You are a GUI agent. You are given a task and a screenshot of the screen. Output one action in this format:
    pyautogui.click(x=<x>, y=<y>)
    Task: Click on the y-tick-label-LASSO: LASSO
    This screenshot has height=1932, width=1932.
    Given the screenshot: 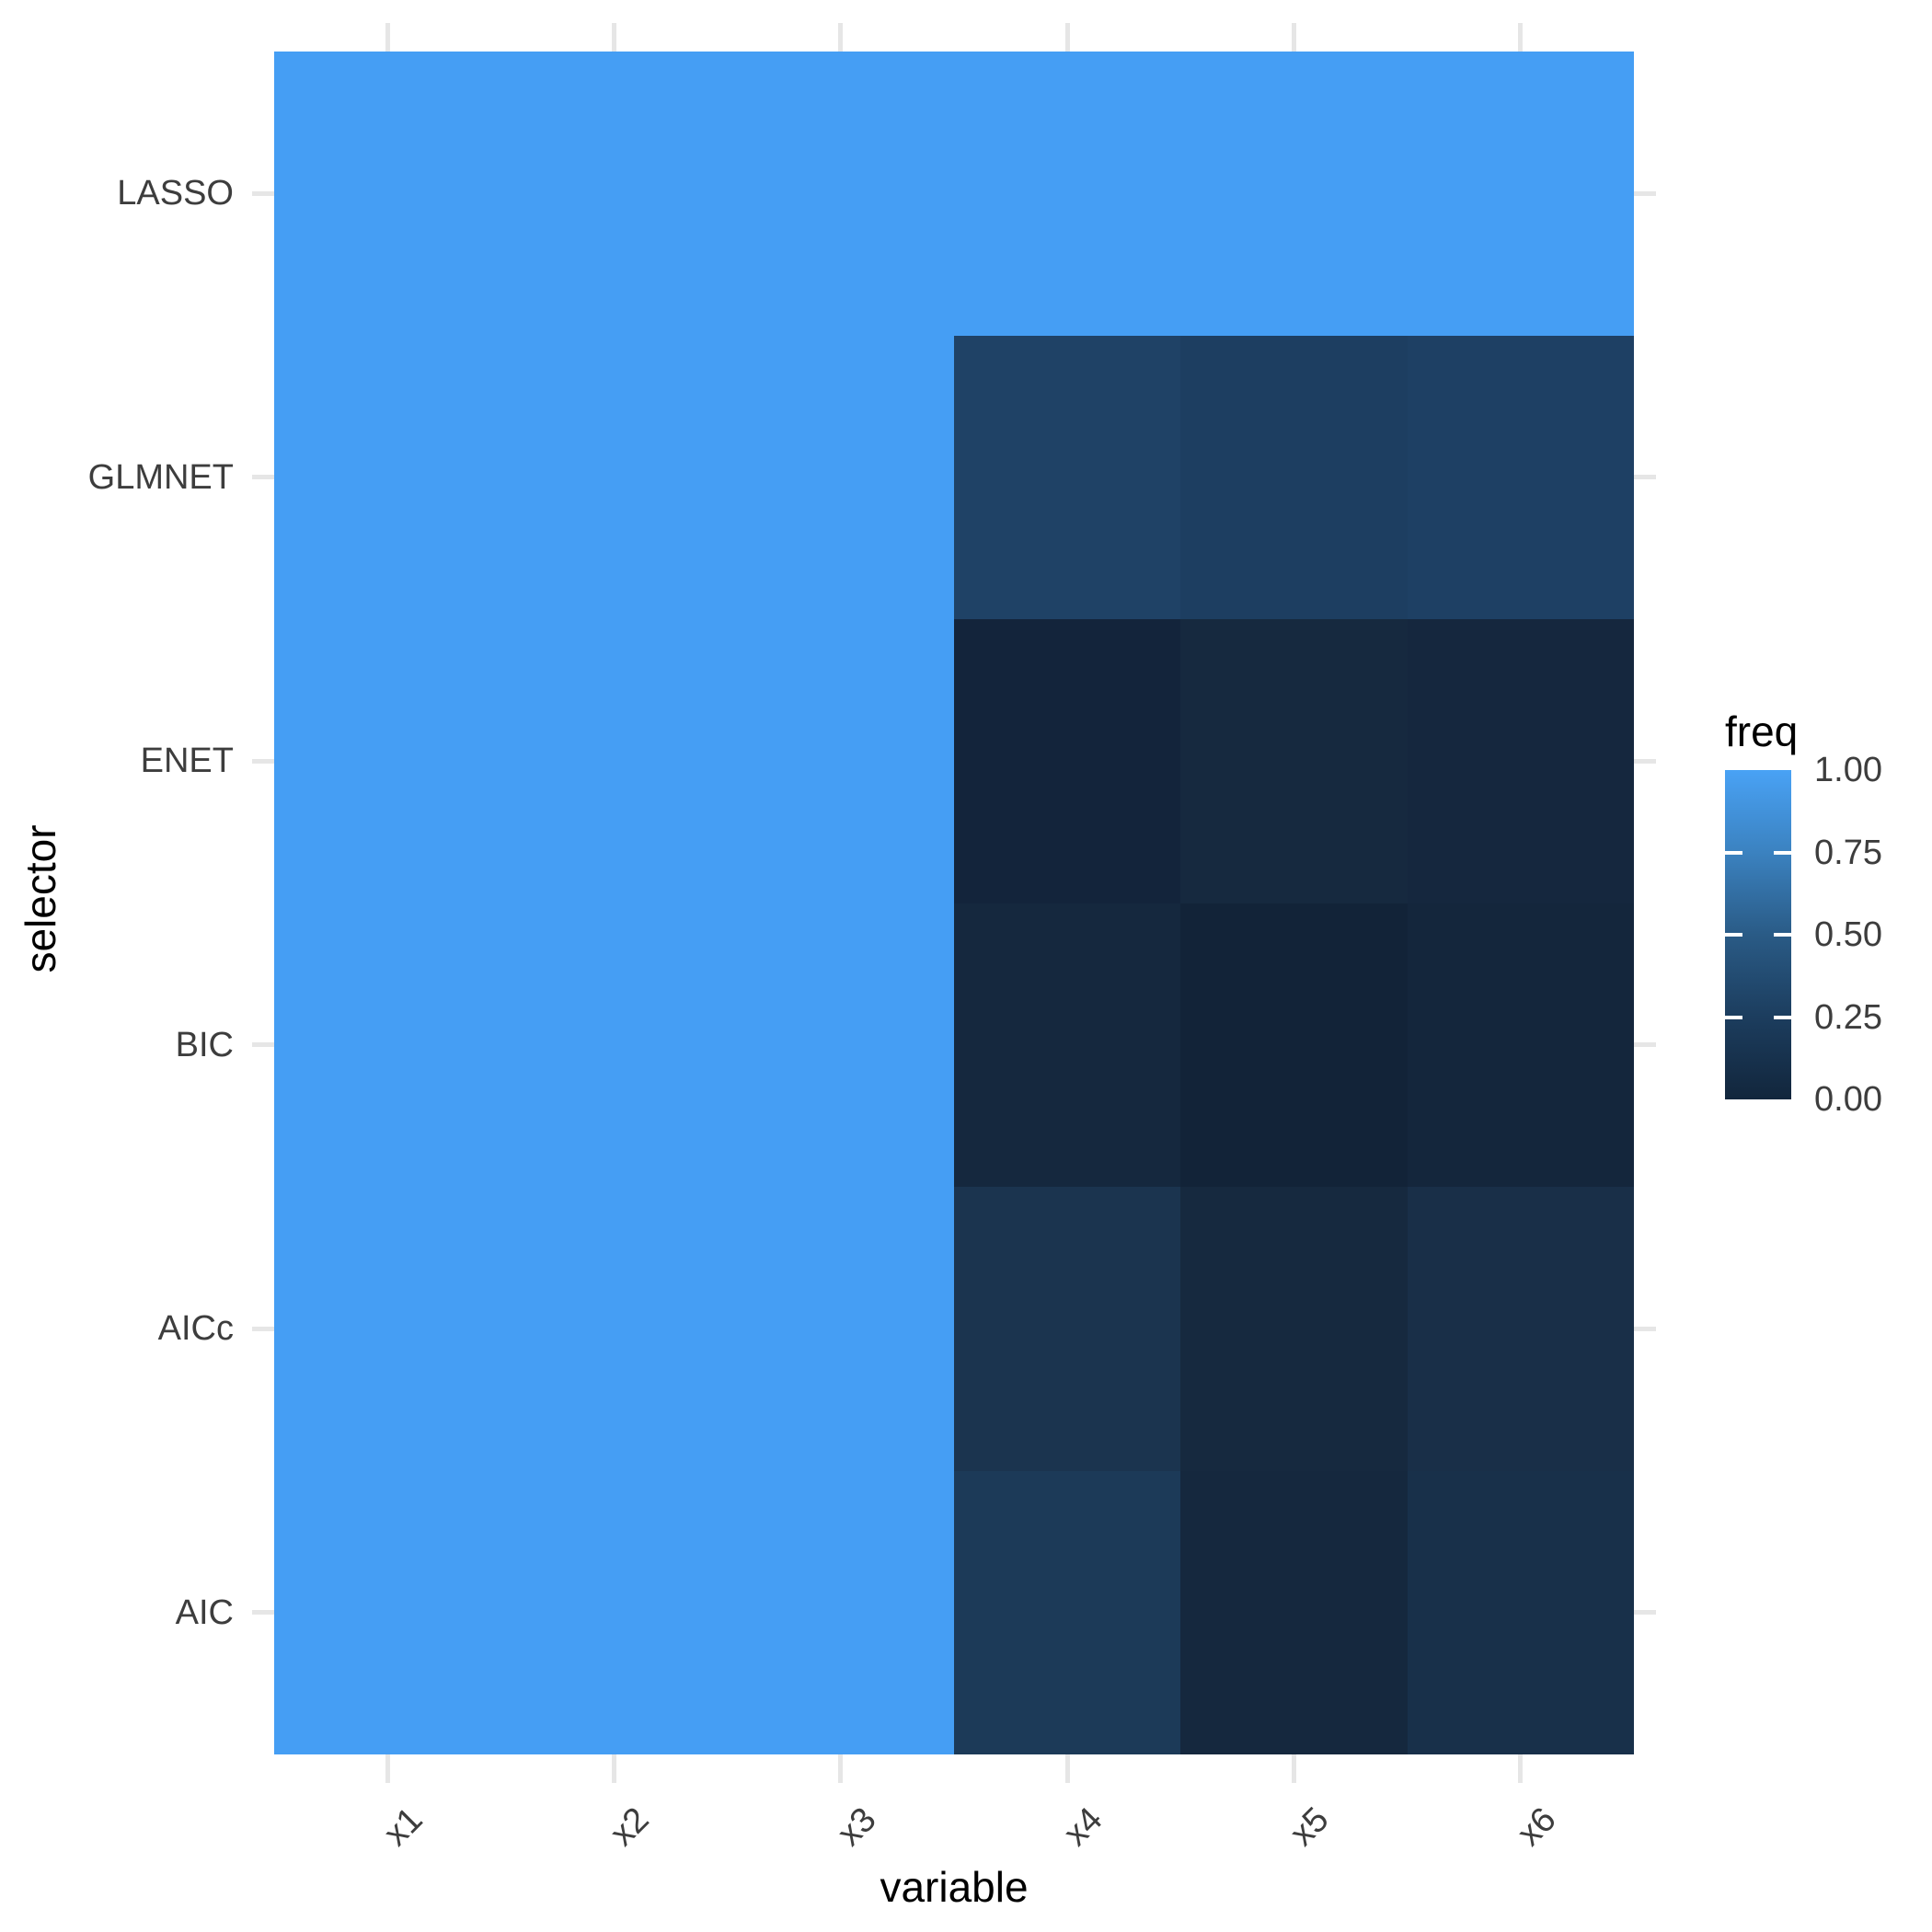 What is the action you would take?
    pyautogui.click(x=175, y=193)
    